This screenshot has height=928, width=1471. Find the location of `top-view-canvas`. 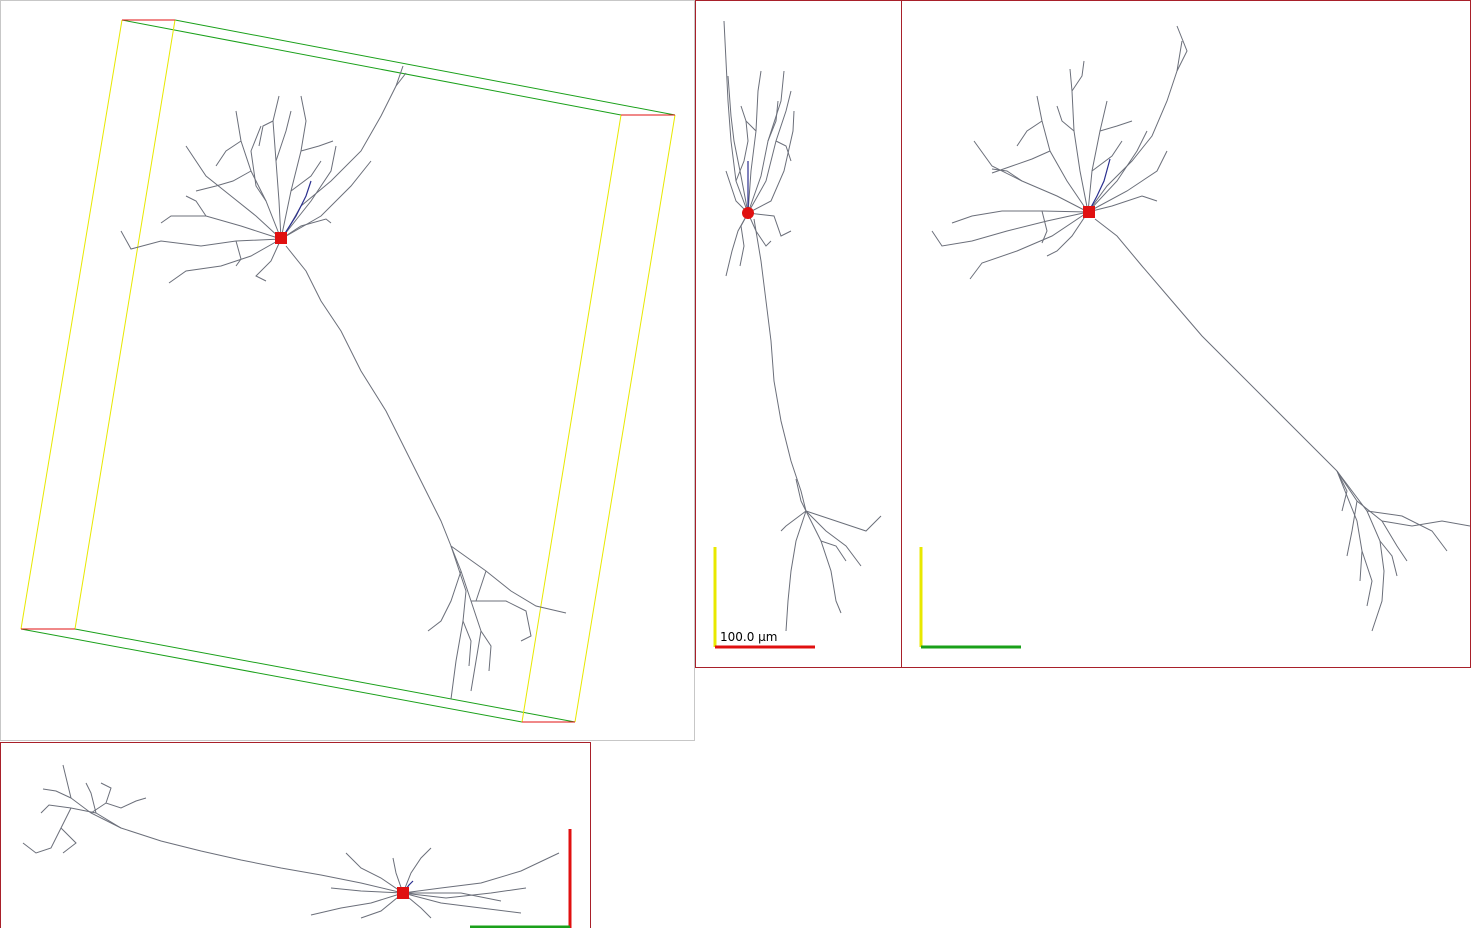

top-view-canvas is located at coordinates (297, 846).